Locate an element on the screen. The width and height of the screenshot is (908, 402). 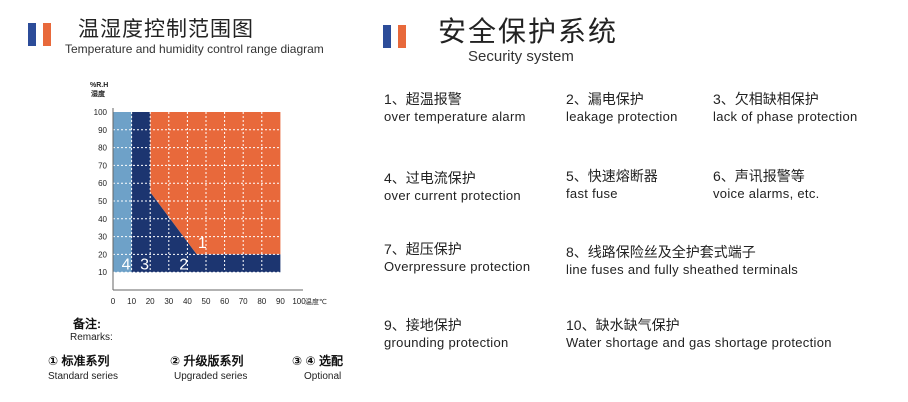
security-item: 6、声讯报警等 voice alarms, etc. is located at coordinates (766, 185).